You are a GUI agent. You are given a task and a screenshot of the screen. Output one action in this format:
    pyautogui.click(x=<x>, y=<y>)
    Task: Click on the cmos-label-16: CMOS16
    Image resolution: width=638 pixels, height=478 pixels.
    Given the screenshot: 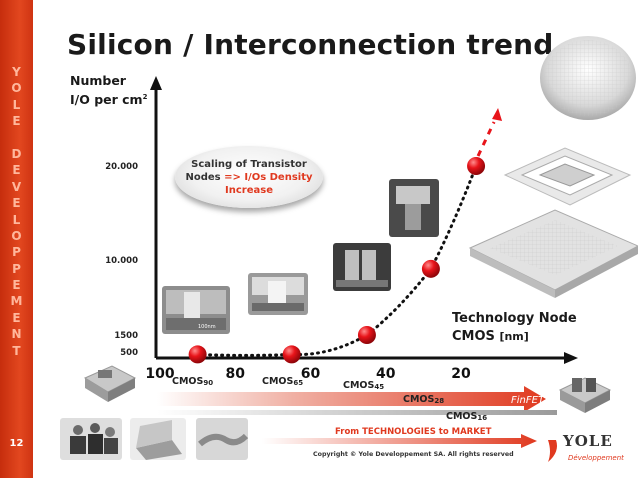 What is the action you would take?
    pyautogui.click(x=466, y=416)
    